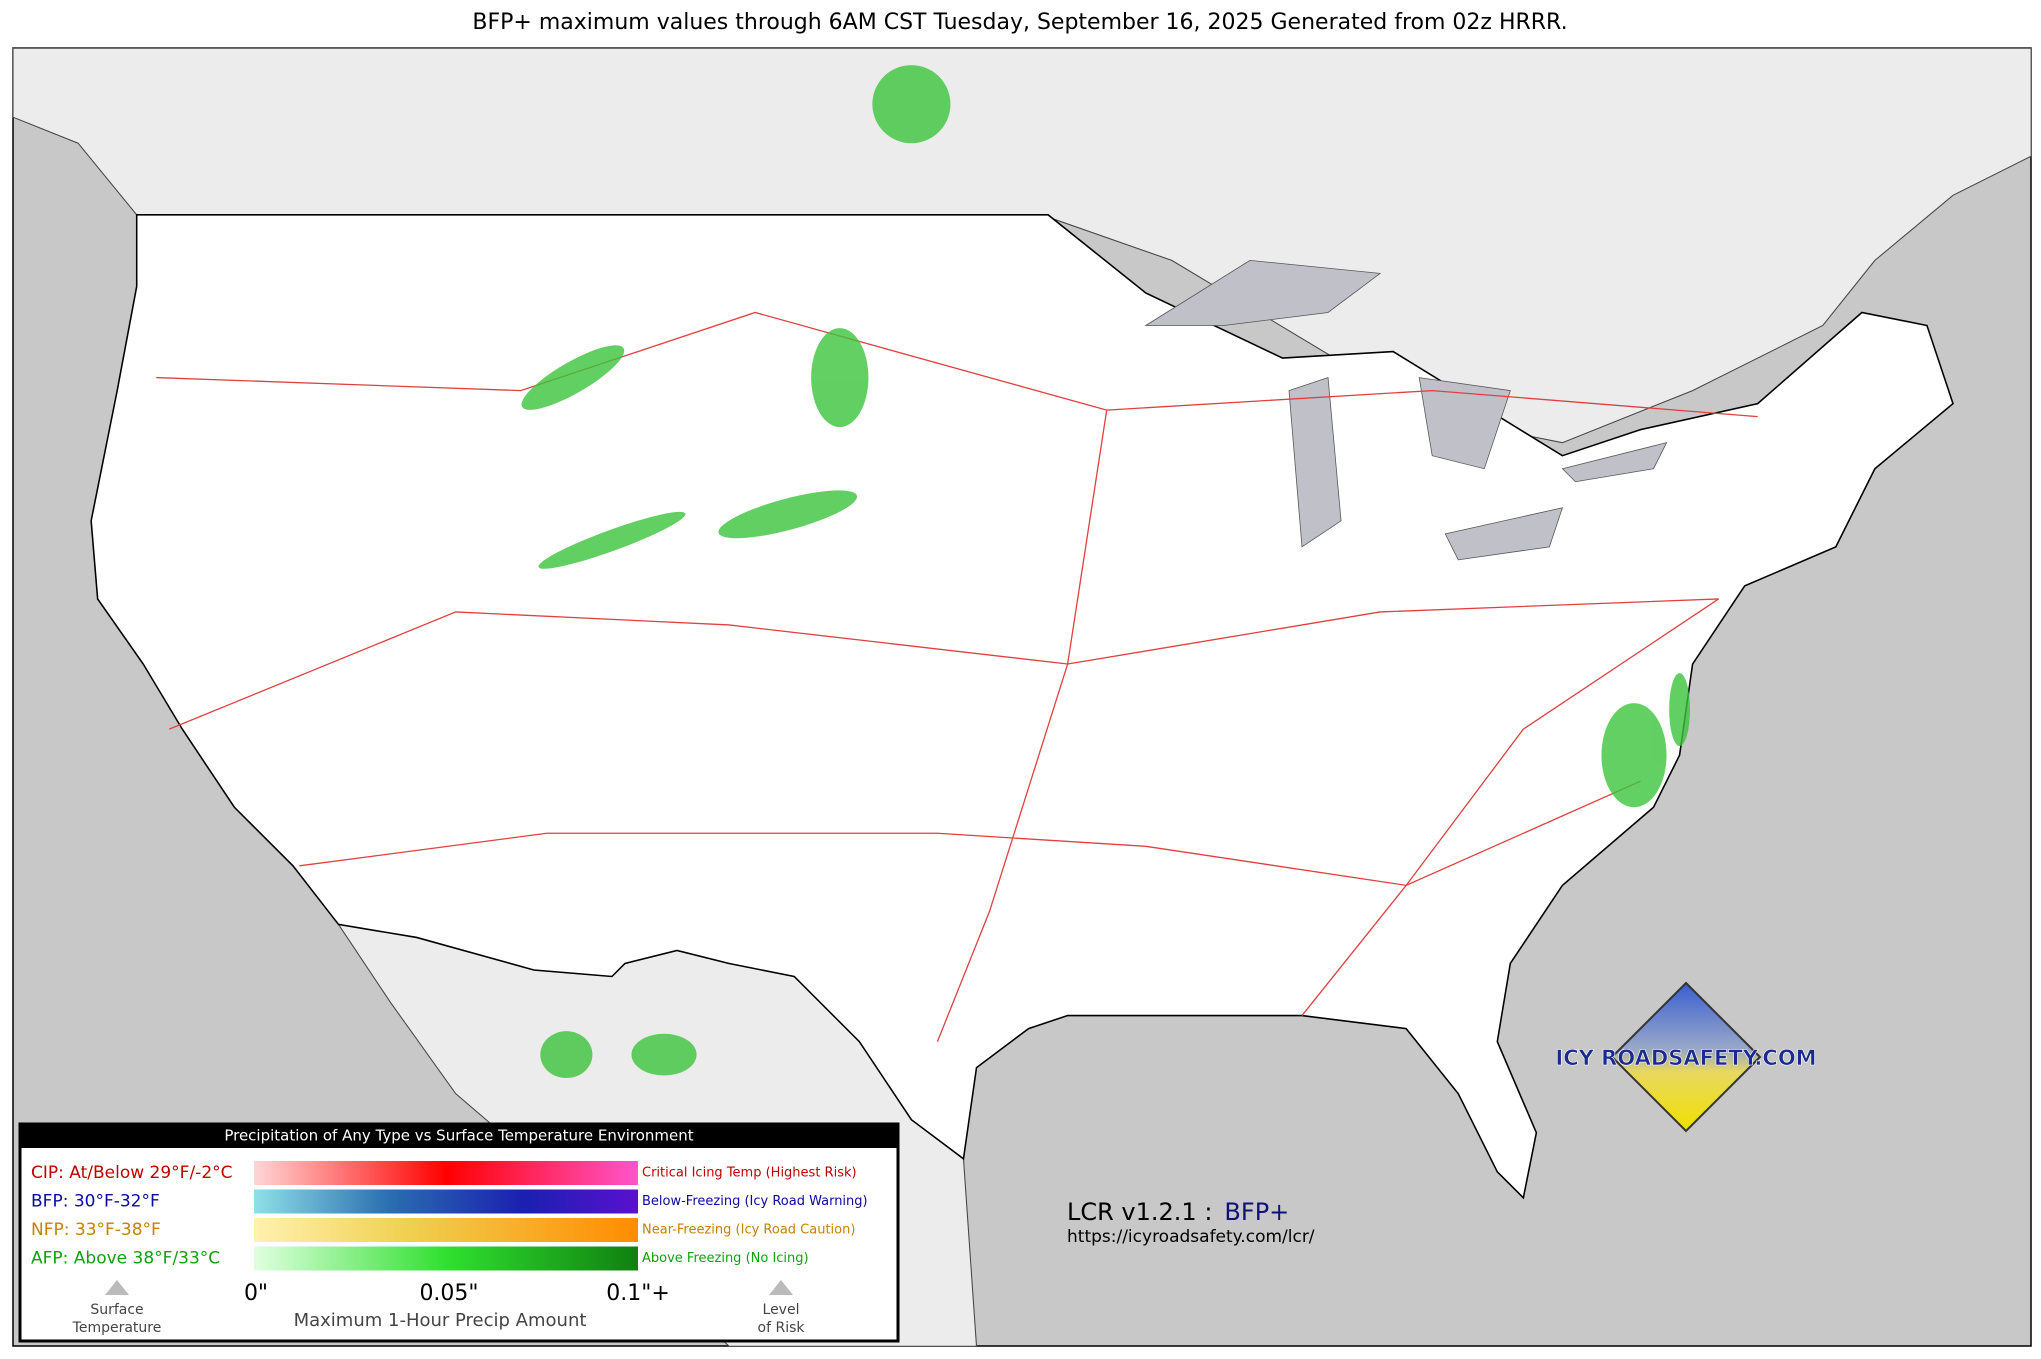 This screenshot has height=1359, width=2041. Describe the element at coordinates (132, 1173) in the screenshot. I see `legend-label: CIP: At/Below 29°F/-2°C` at that location.